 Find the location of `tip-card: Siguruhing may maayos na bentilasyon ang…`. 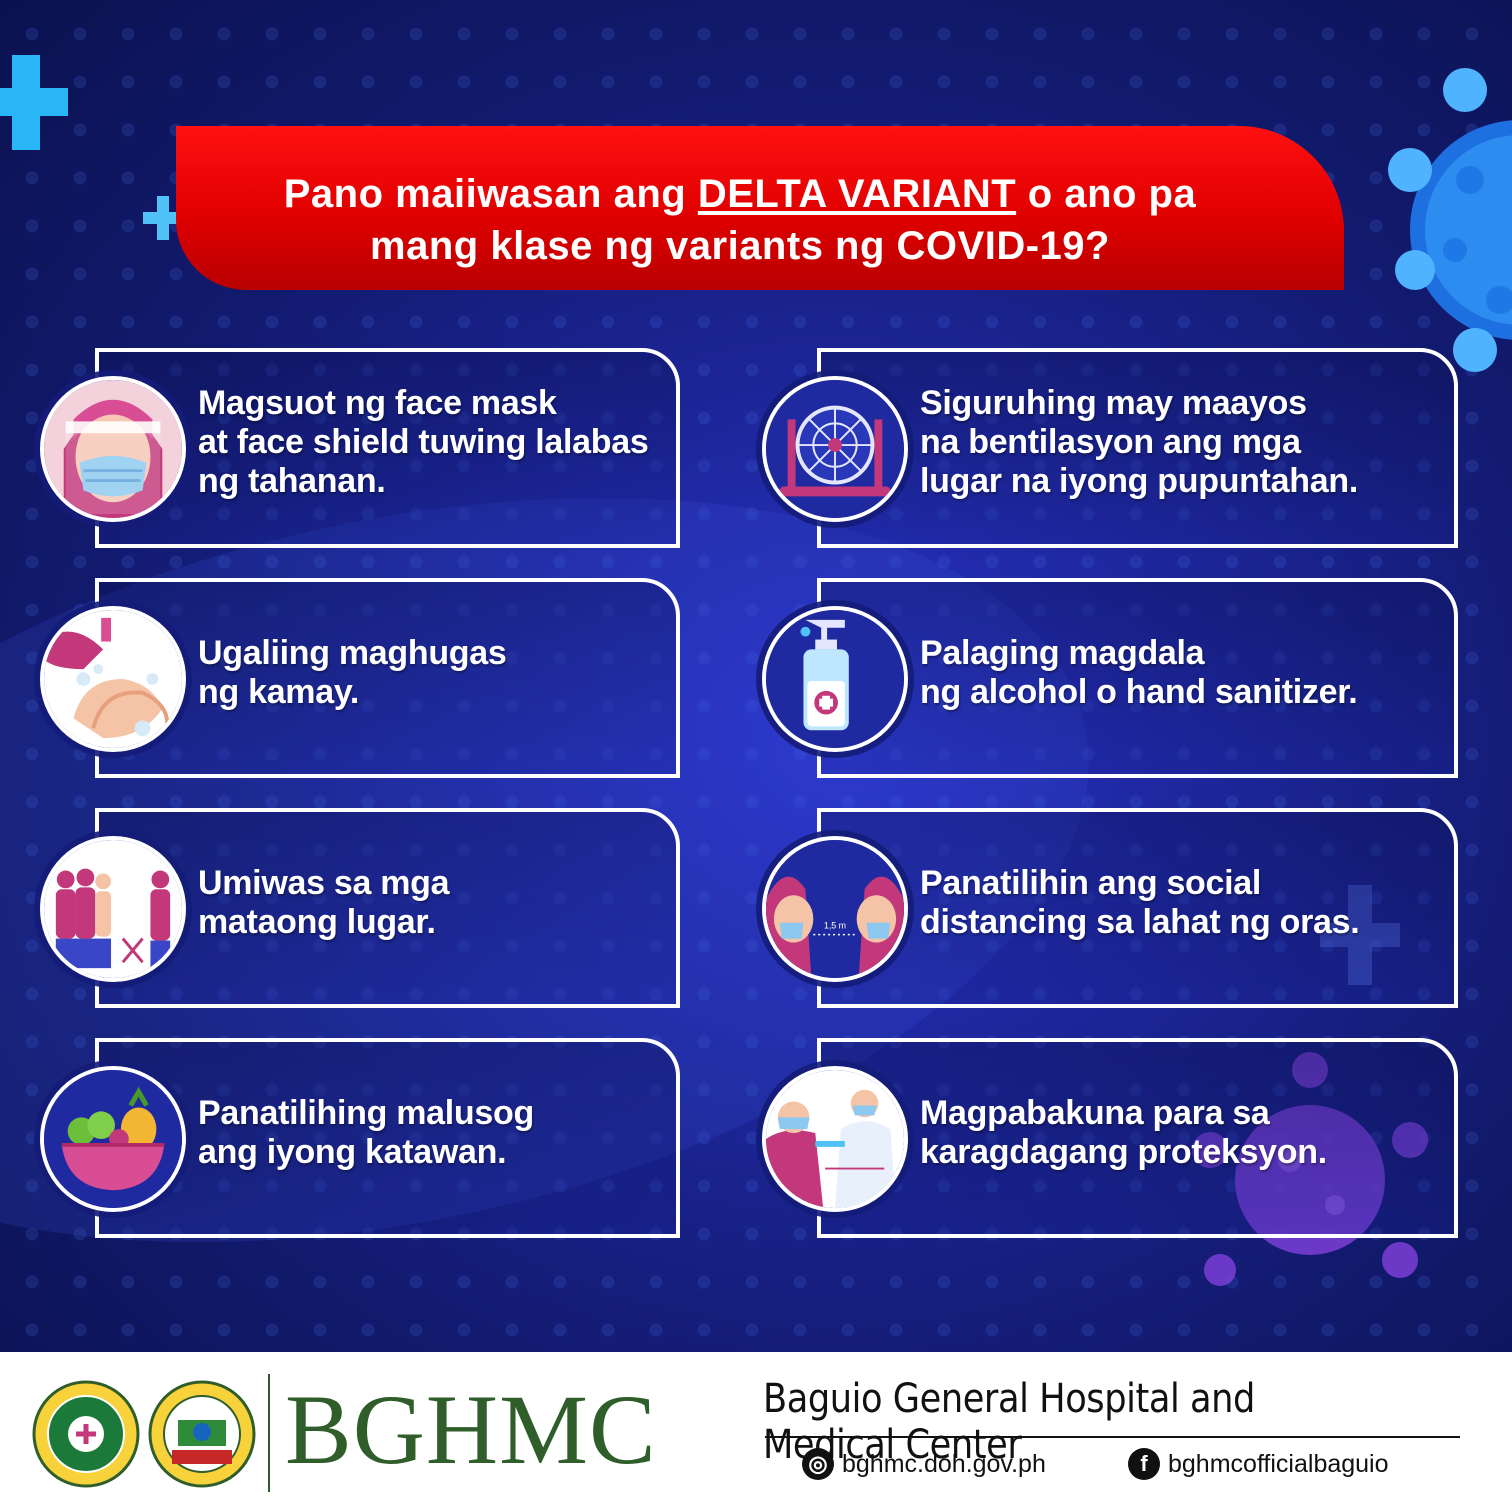

tip-card: Siguruhing may maayos na bentilasyon ang… is located at coordinates (1110, 448).